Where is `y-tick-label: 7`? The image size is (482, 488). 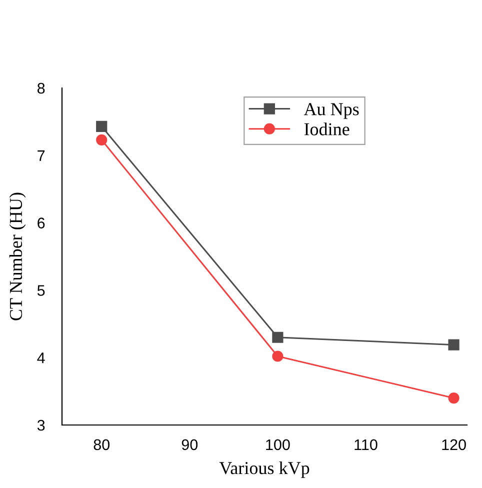
y-tick-label: 7 is located at coordinates (41, 155).